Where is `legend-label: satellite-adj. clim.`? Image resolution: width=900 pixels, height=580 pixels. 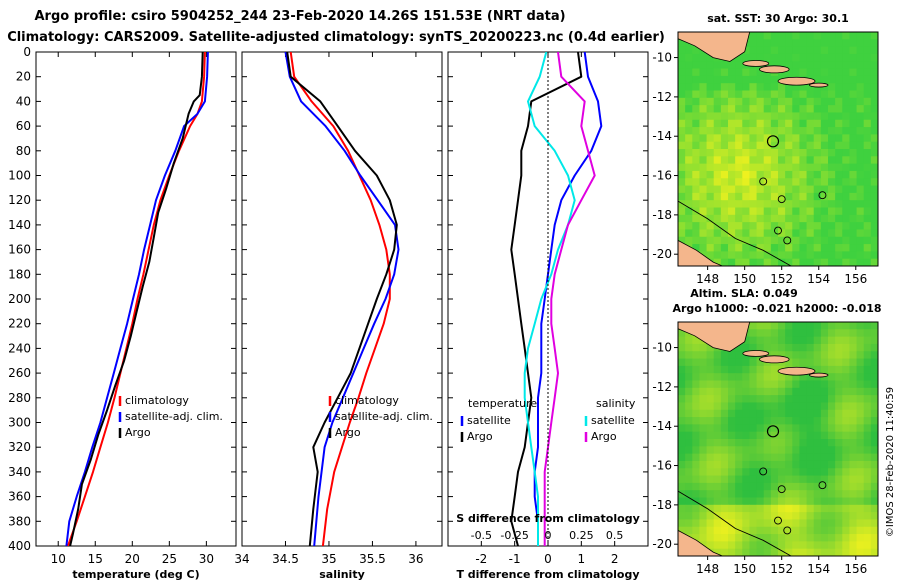 legend-label: satellite-adj. clim. is located at coordinates (384, 416).